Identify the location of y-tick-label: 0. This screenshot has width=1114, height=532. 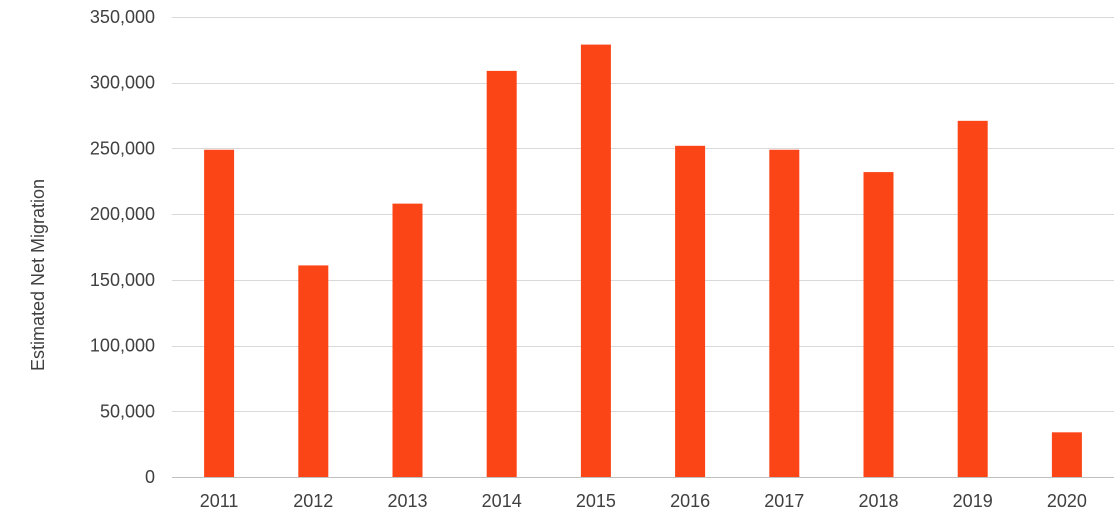
(150, 477).